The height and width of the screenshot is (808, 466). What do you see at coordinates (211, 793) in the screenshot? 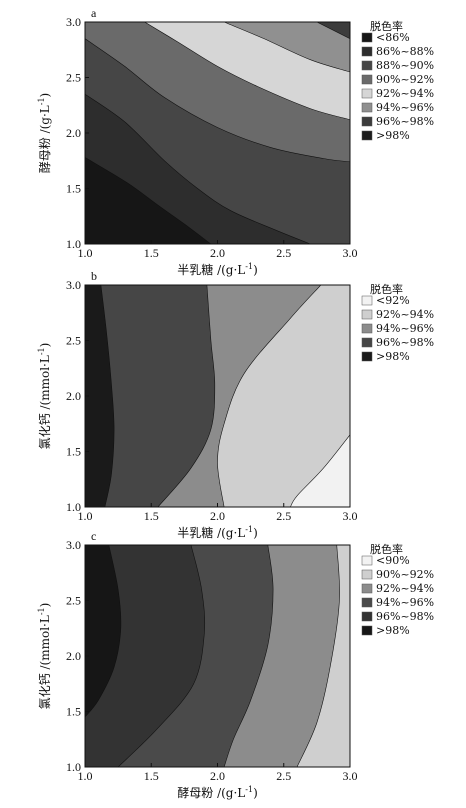
I see `x-axis-label-main: 酵母粉 /(g·L` at bounding box center [211, 793].